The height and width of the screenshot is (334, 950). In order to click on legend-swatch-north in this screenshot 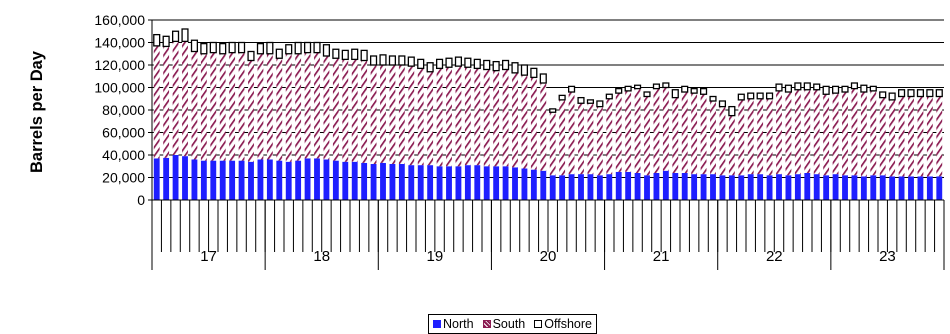, I will do `click(437, 324)`.